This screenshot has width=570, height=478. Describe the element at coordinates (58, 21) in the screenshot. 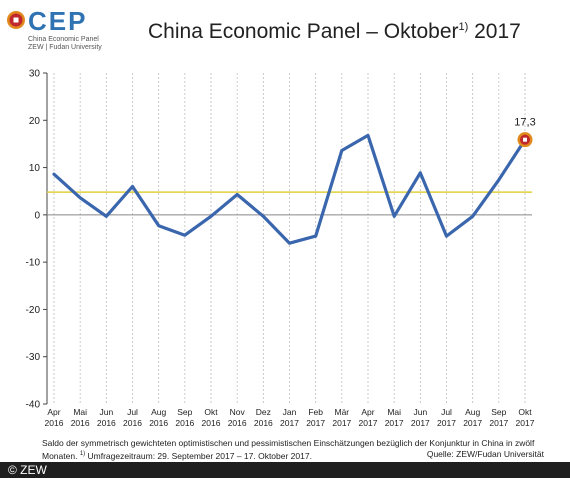

I see `logo-name: CEP` at that location.